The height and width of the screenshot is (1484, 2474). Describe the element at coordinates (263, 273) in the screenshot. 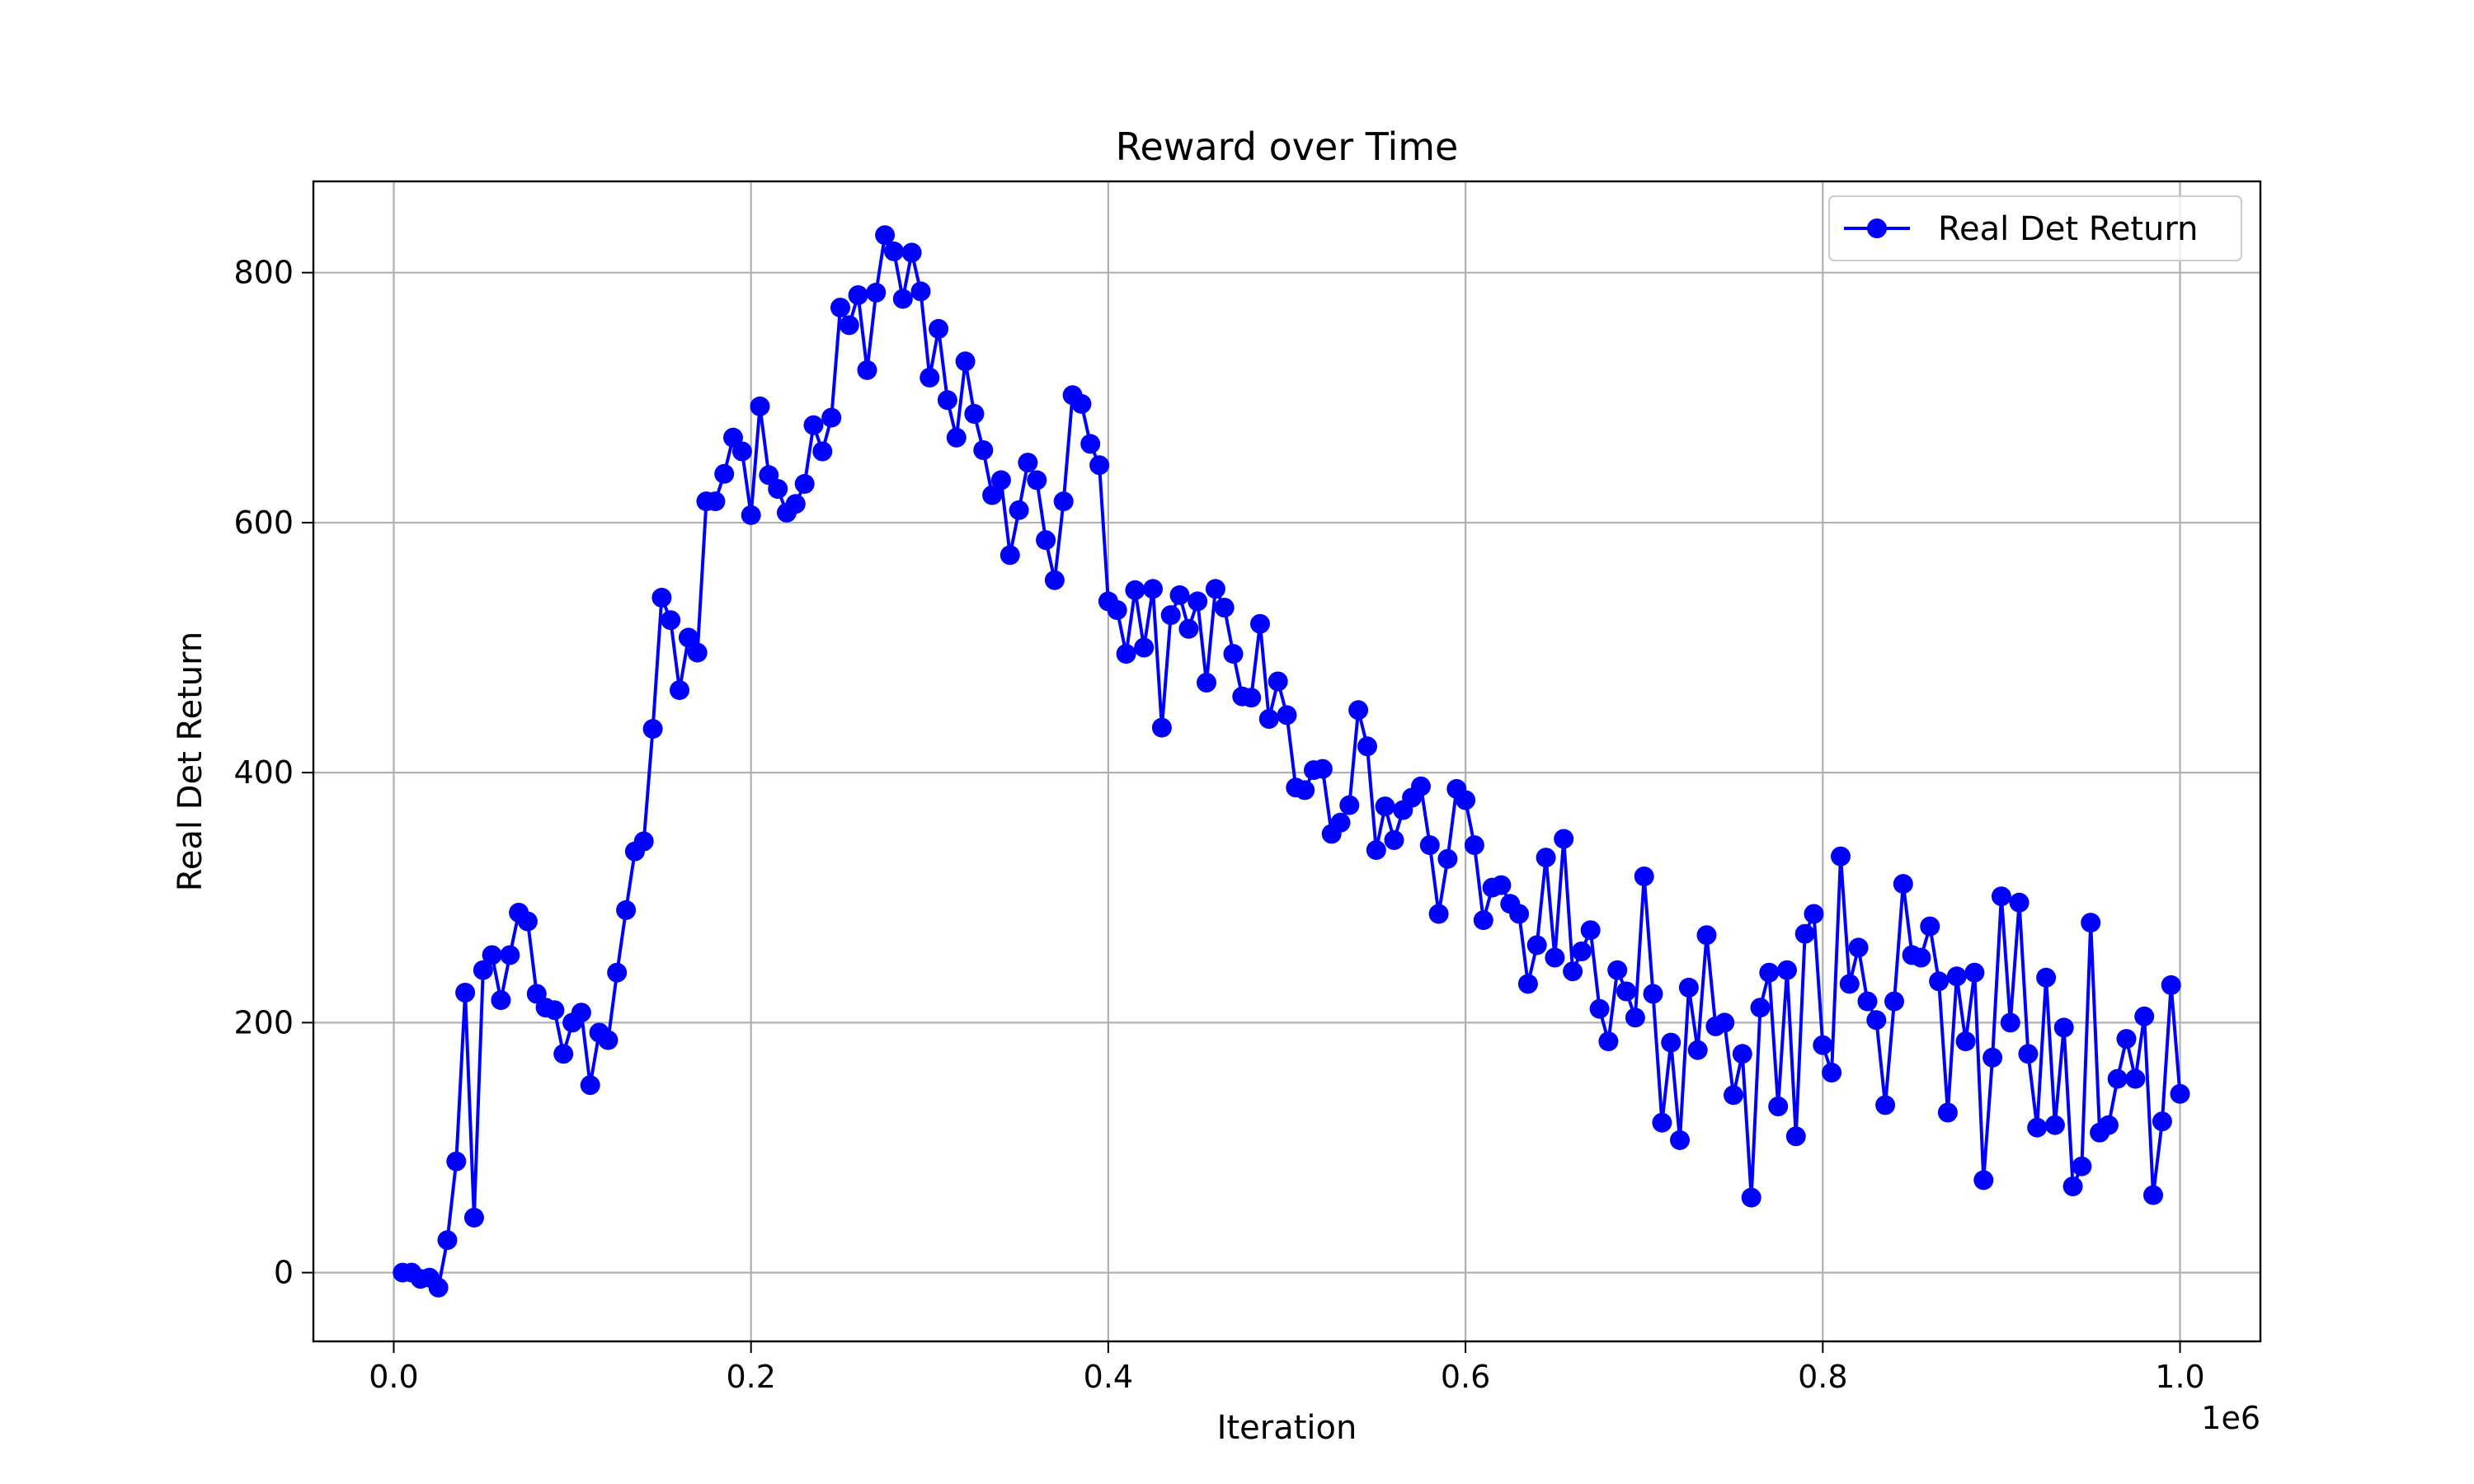

I see `y-tick-label: 800` at that location.